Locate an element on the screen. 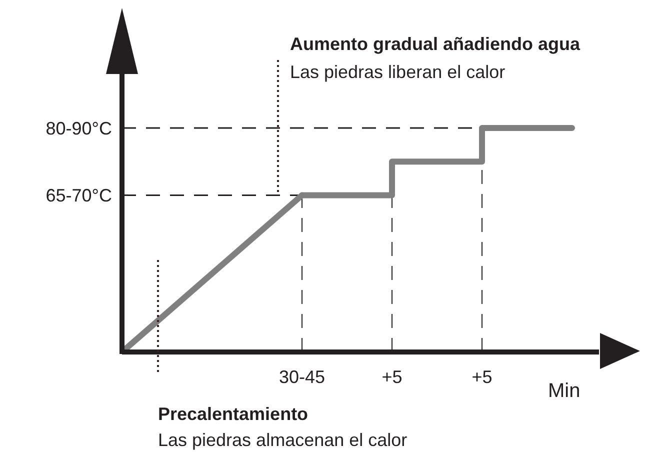 The height and width of the screenshot is (469, 657). ref-line-label: 65-70°C is located at coordinates (79, 196).